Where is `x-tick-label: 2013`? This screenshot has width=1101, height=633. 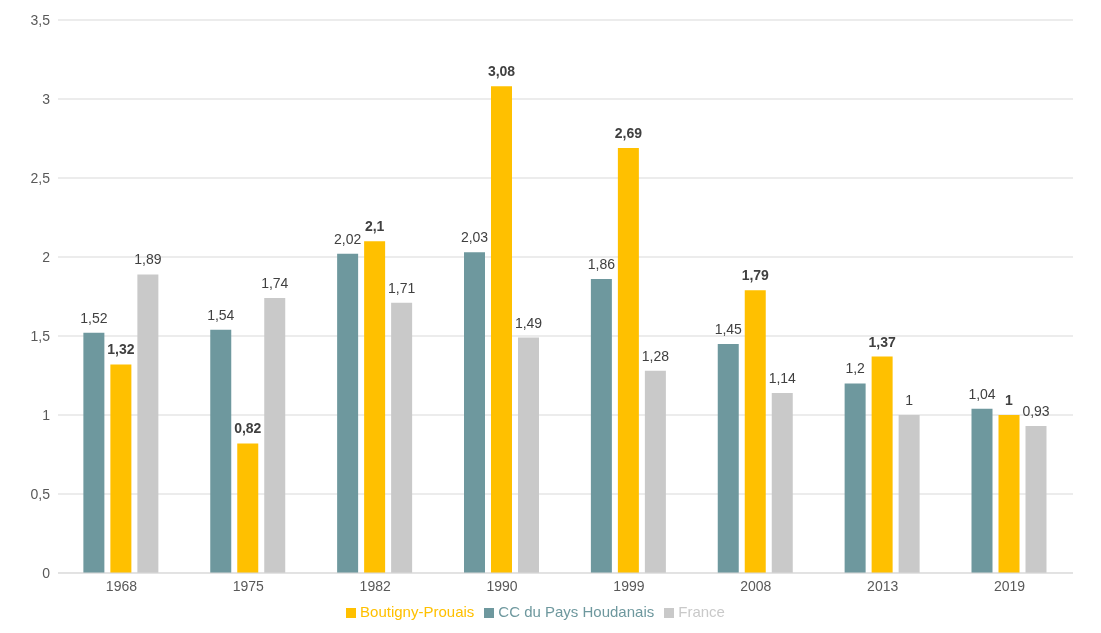 x-tick-label: 2013 is located at coordinates (883, 585).